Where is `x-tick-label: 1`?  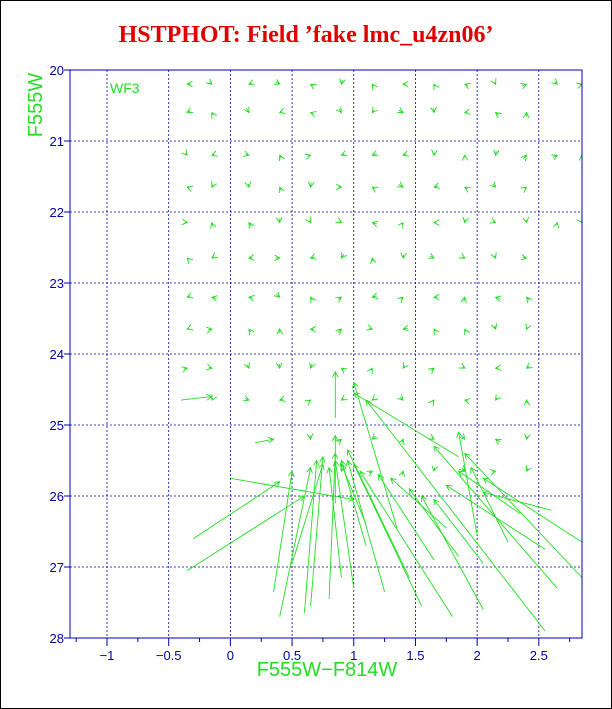
x-tick-label: 1 is located at coordinates (353, 655).